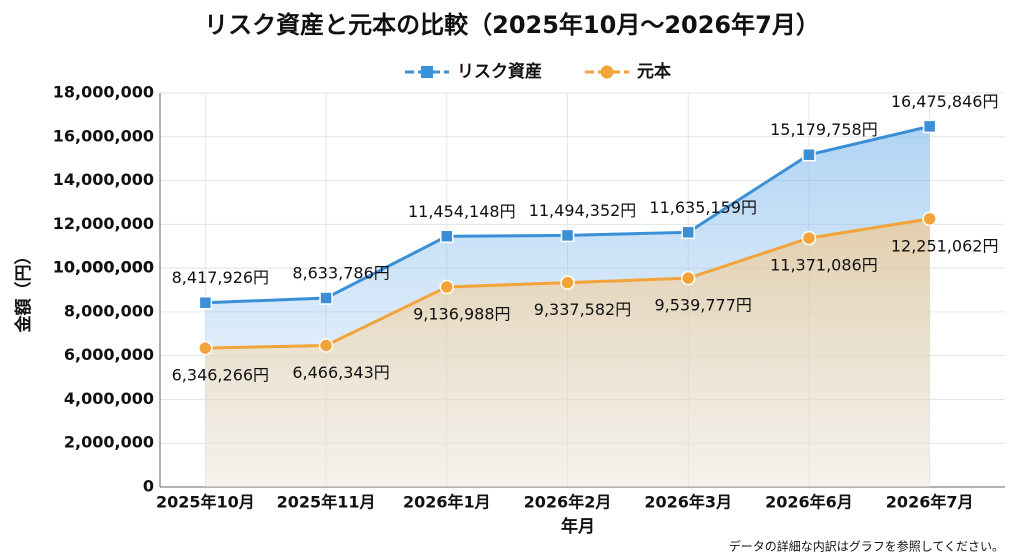  I want to click on y-axis-label: 金額（円）, so click(23, 291).